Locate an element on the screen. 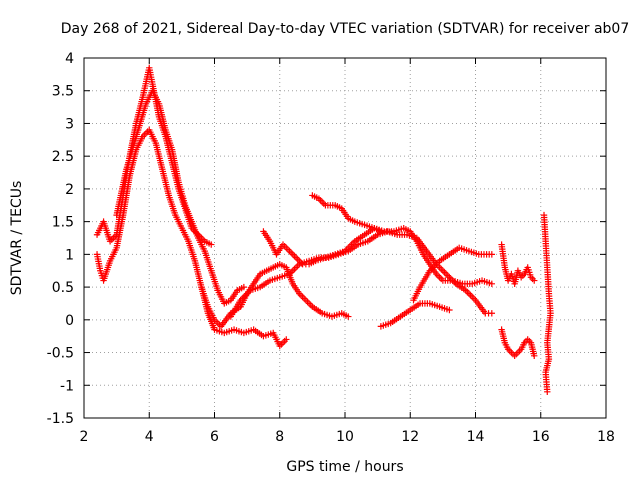 This screenshot has width=640, height=480. x-tick-label: 14 is located at coordinates (476, 437).